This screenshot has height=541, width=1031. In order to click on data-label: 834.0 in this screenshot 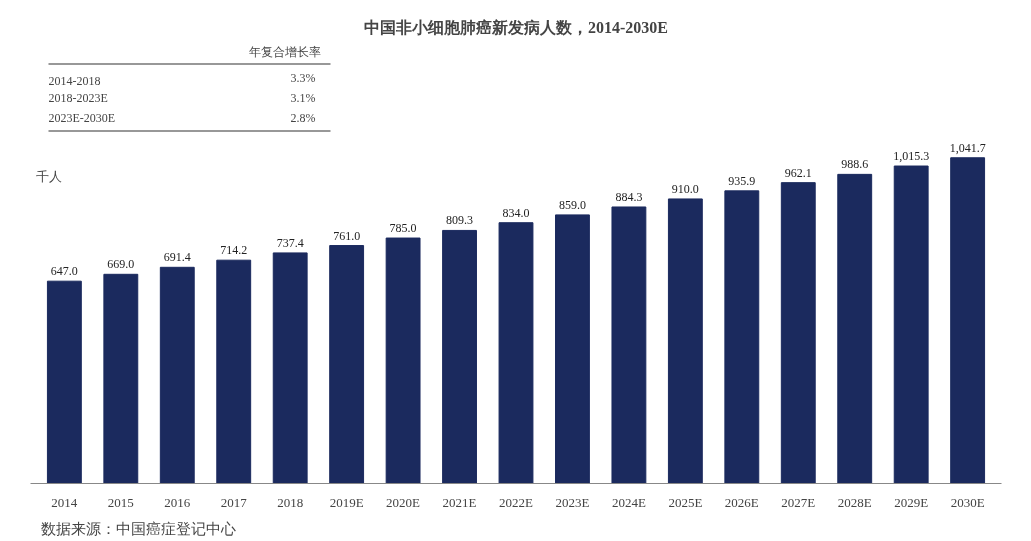, I will do `click(516, 212)`.